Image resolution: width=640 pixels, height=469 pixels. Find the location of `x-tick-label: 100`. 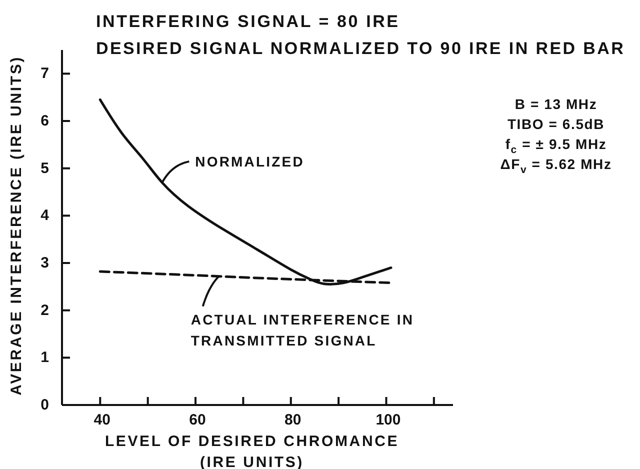

x-tick-label: 100 is located at coordinates (388, 420).